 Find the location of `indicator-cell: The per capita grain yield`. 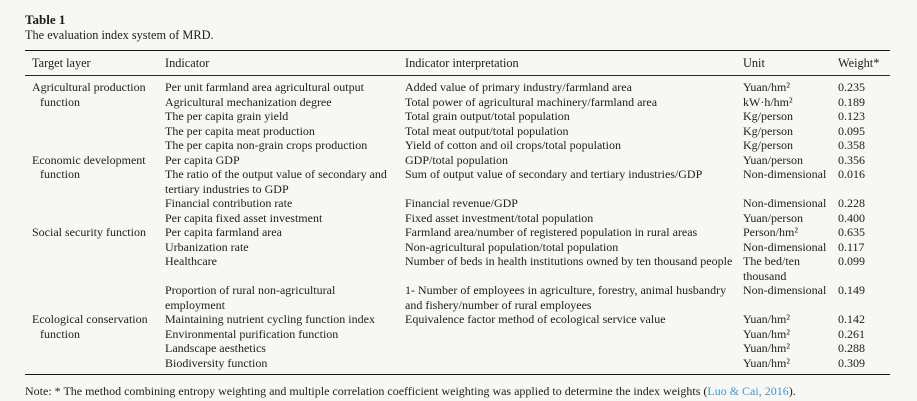

indicator-cell: The per capita grain yield is located at coordinates (227, 116).